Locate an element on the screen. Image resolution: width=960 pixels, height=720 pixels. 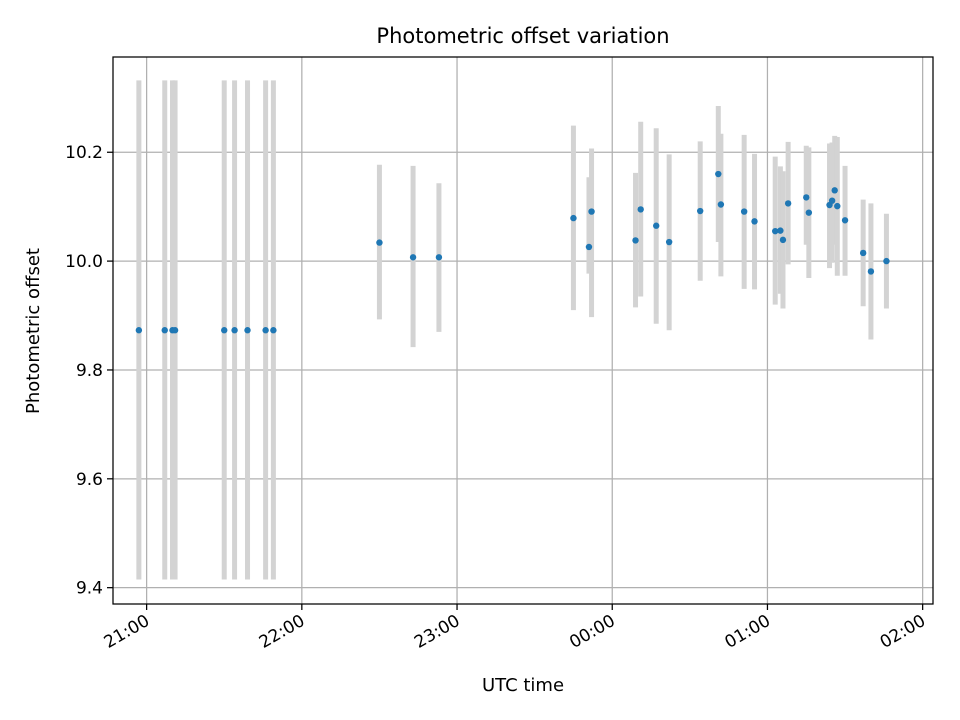
y-tick-label: 9.6 is located at coordinates (89, 480).